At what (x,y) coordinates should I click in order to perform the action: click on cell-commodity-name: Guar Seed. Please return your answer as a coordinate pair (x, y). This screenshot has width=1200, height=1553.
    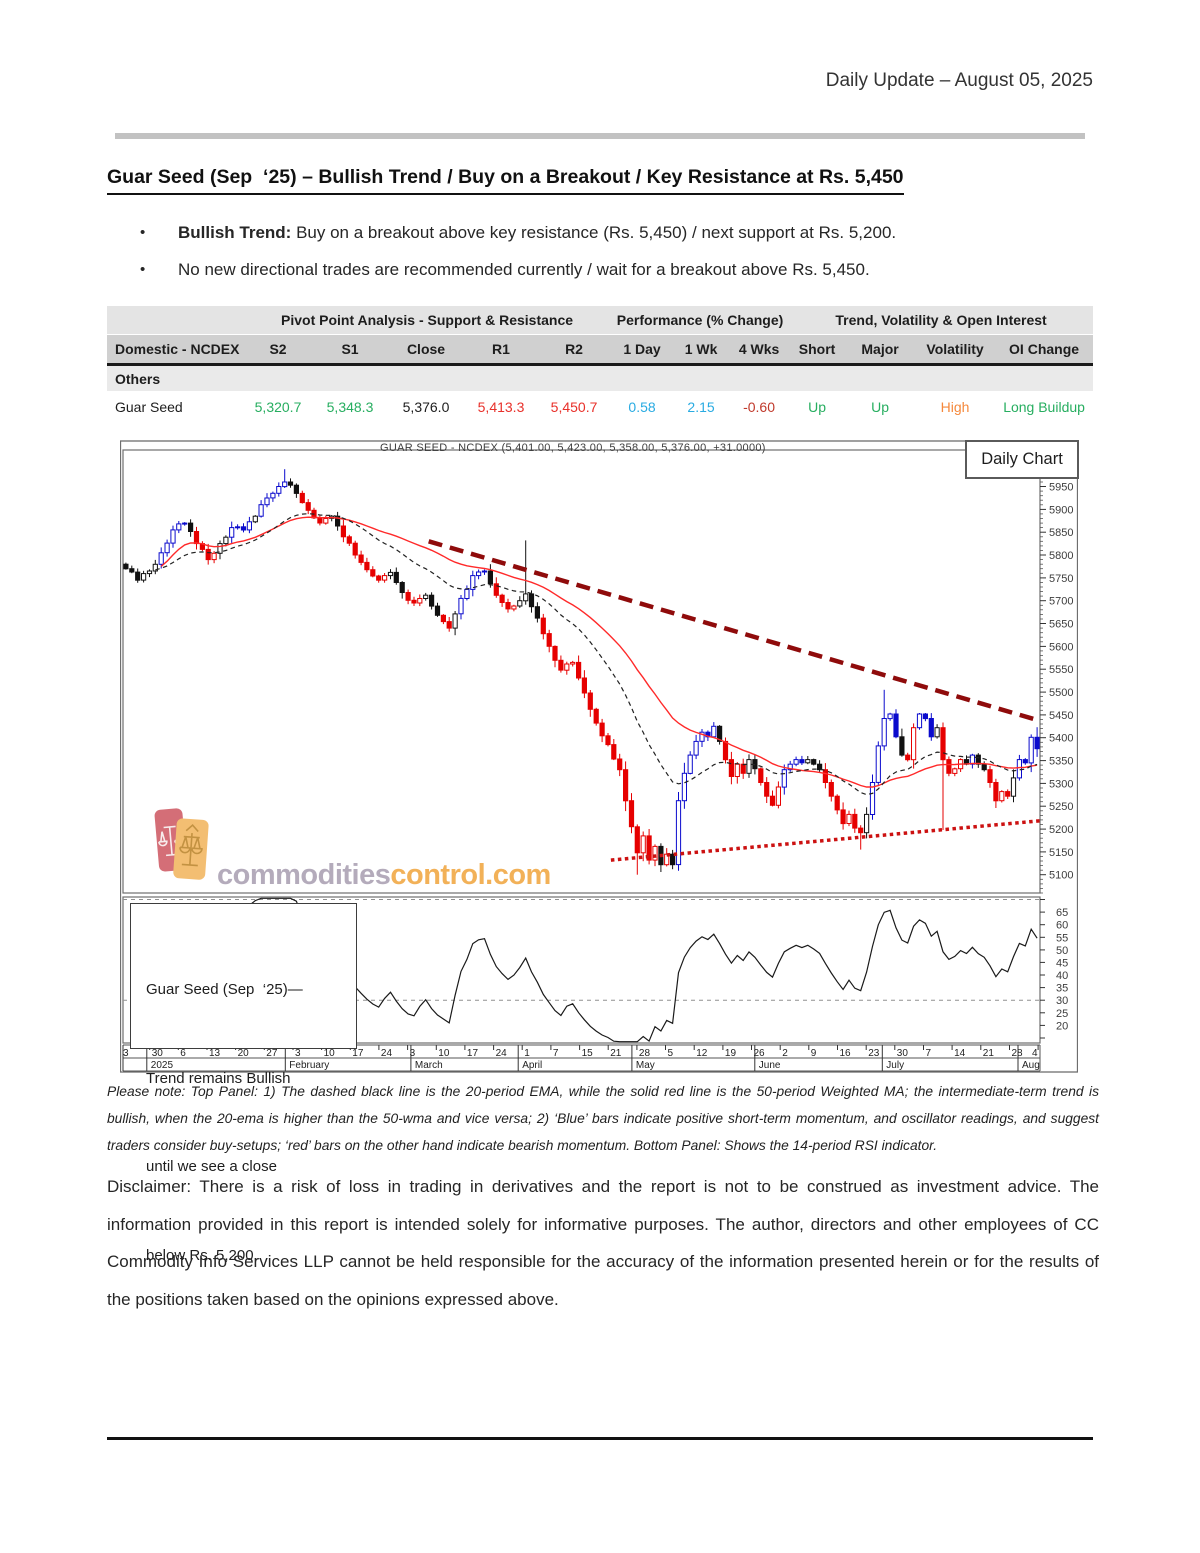
    Looking at the image, I should click on (175, 407).